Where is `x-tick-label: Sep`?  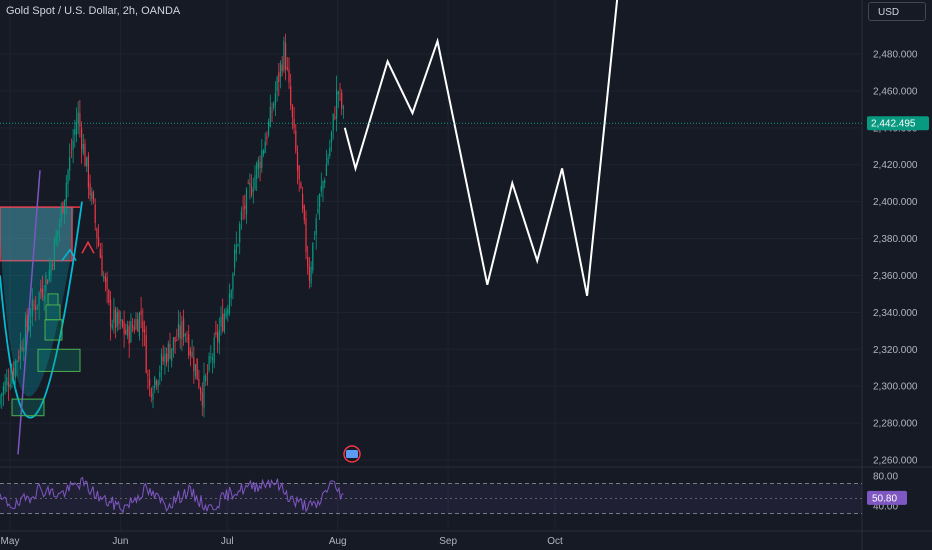 x-tick-label: Sep is located at coordinates (448, 541).